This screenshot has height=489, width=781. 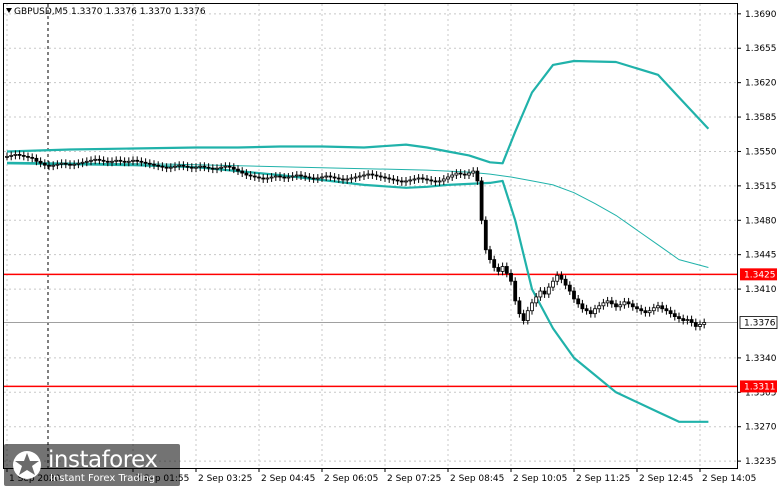 What do you see at coordinates (729, 479) in the screenshot?
I see `x-tick-label: 2 Sep 14:05` at bounding box center [729, 479].